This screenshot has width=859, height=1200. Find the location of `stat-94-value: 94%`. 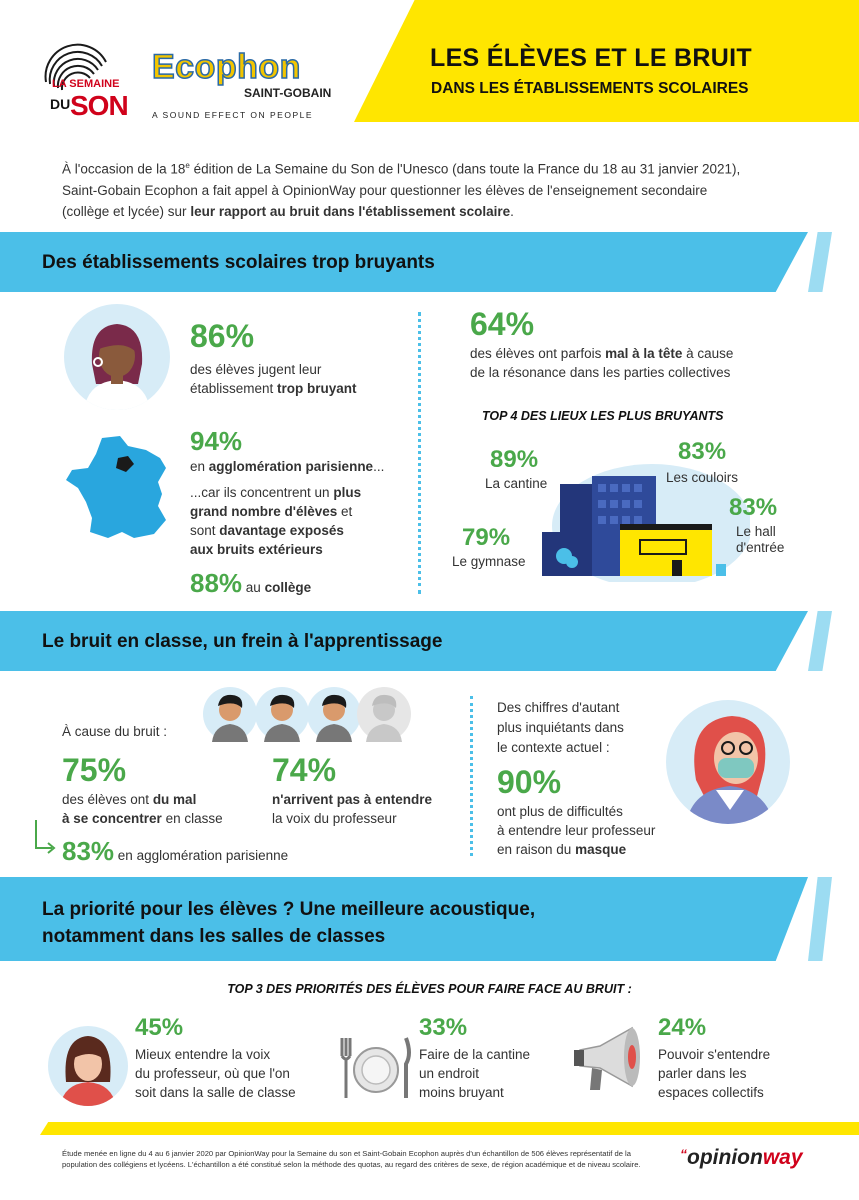

stat-94-value: 94% is located at coordinates (216, 441).